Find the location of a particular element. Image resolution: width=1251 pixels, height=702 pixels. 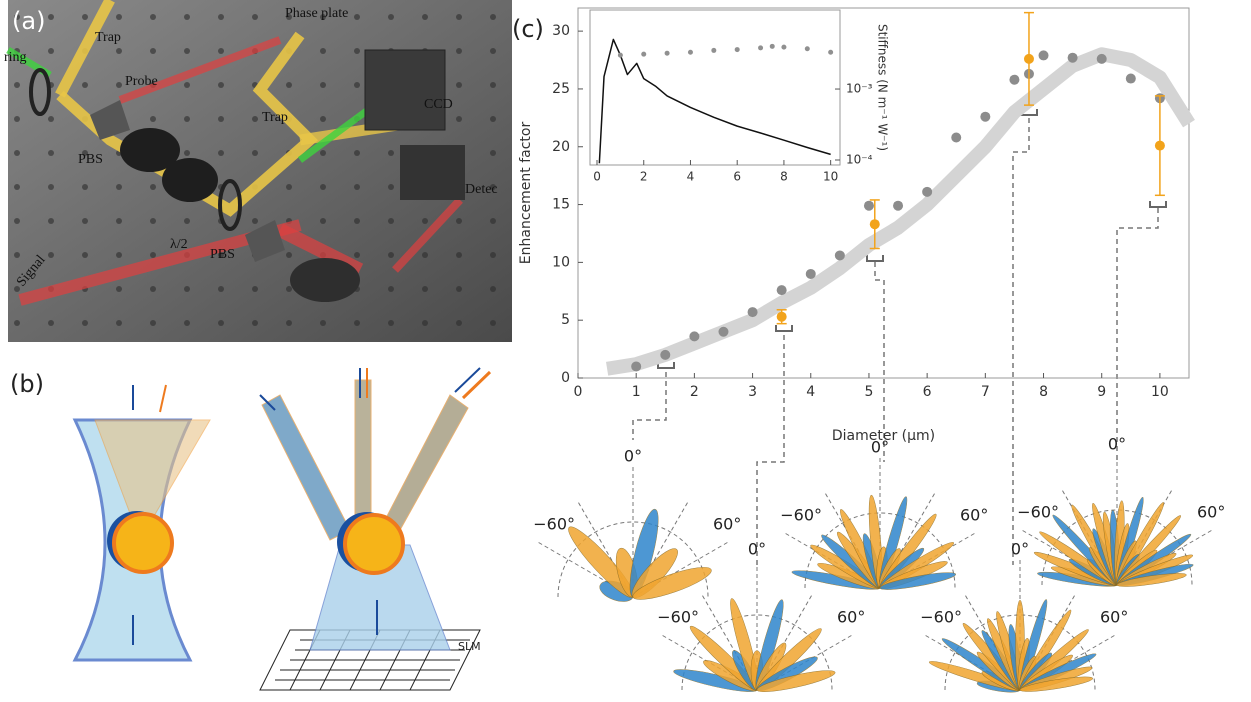

ccd is located at coordinates (405, 90).